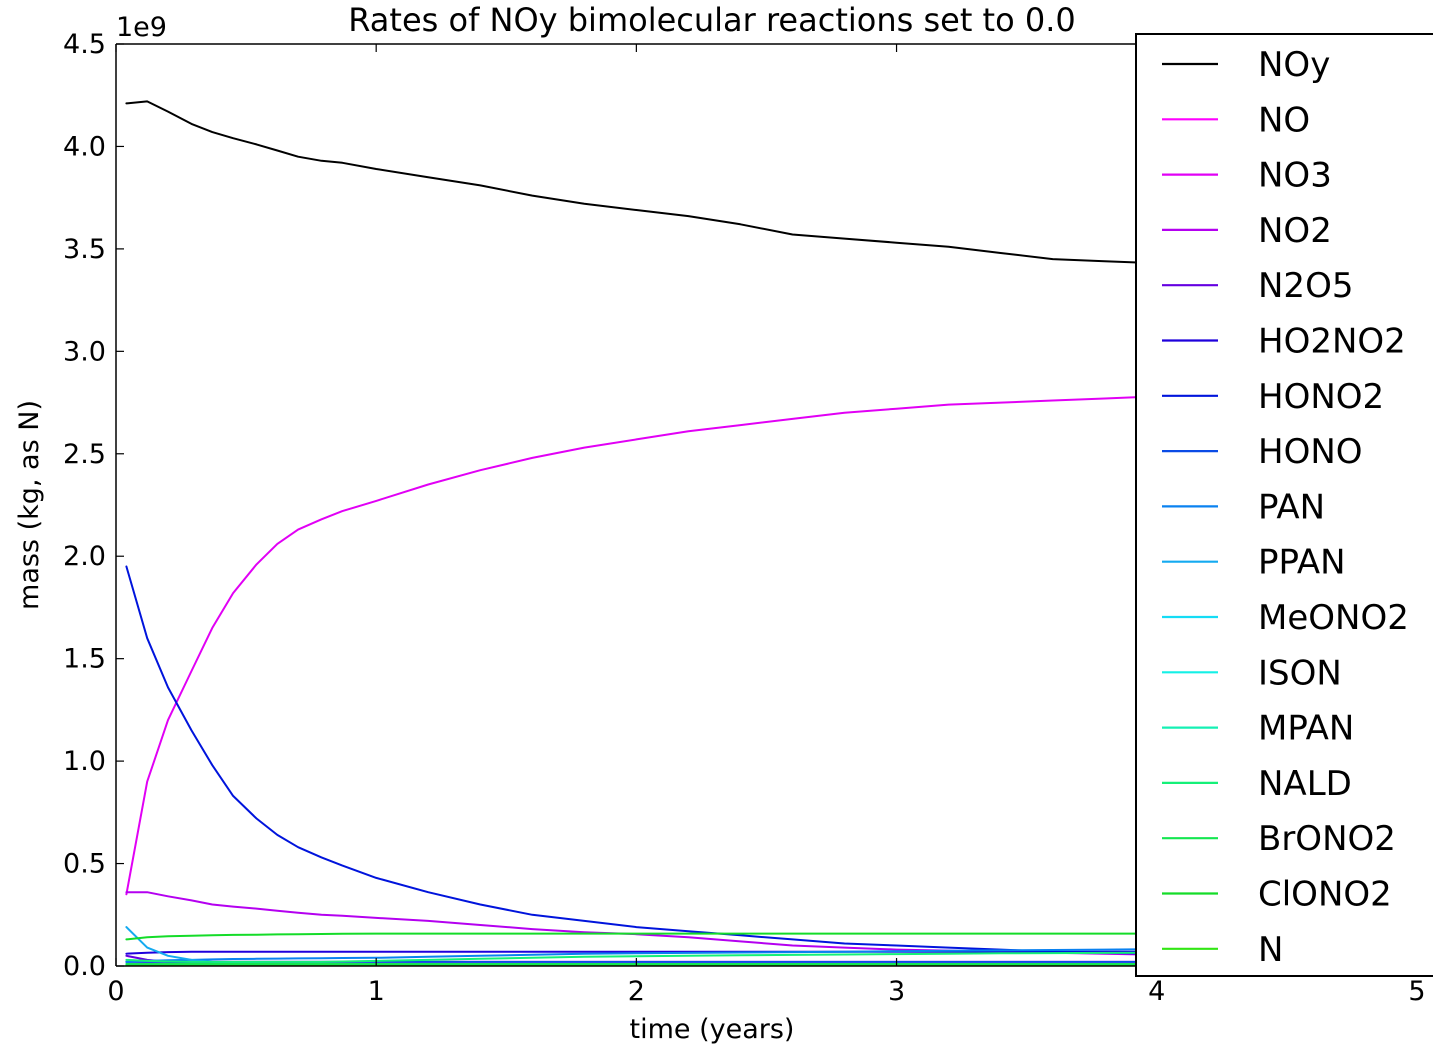  I want to click on x-axis-label: time (years), so click(712, 1029).